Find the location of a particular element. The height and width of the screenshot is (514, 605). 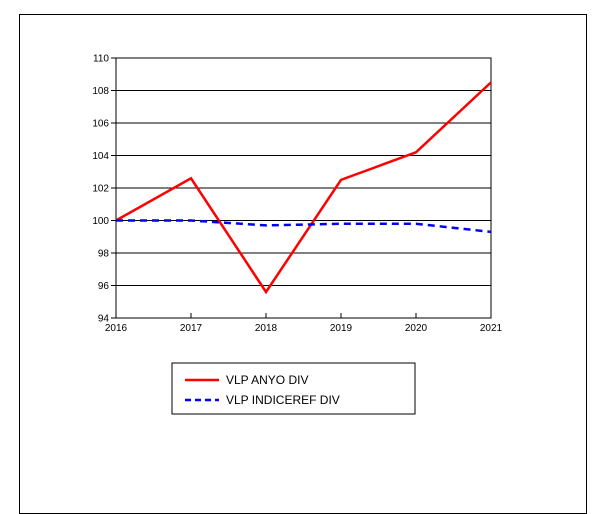

legend-label-1: VLP INDICEREF DIV is located at coordinates (283, 400).